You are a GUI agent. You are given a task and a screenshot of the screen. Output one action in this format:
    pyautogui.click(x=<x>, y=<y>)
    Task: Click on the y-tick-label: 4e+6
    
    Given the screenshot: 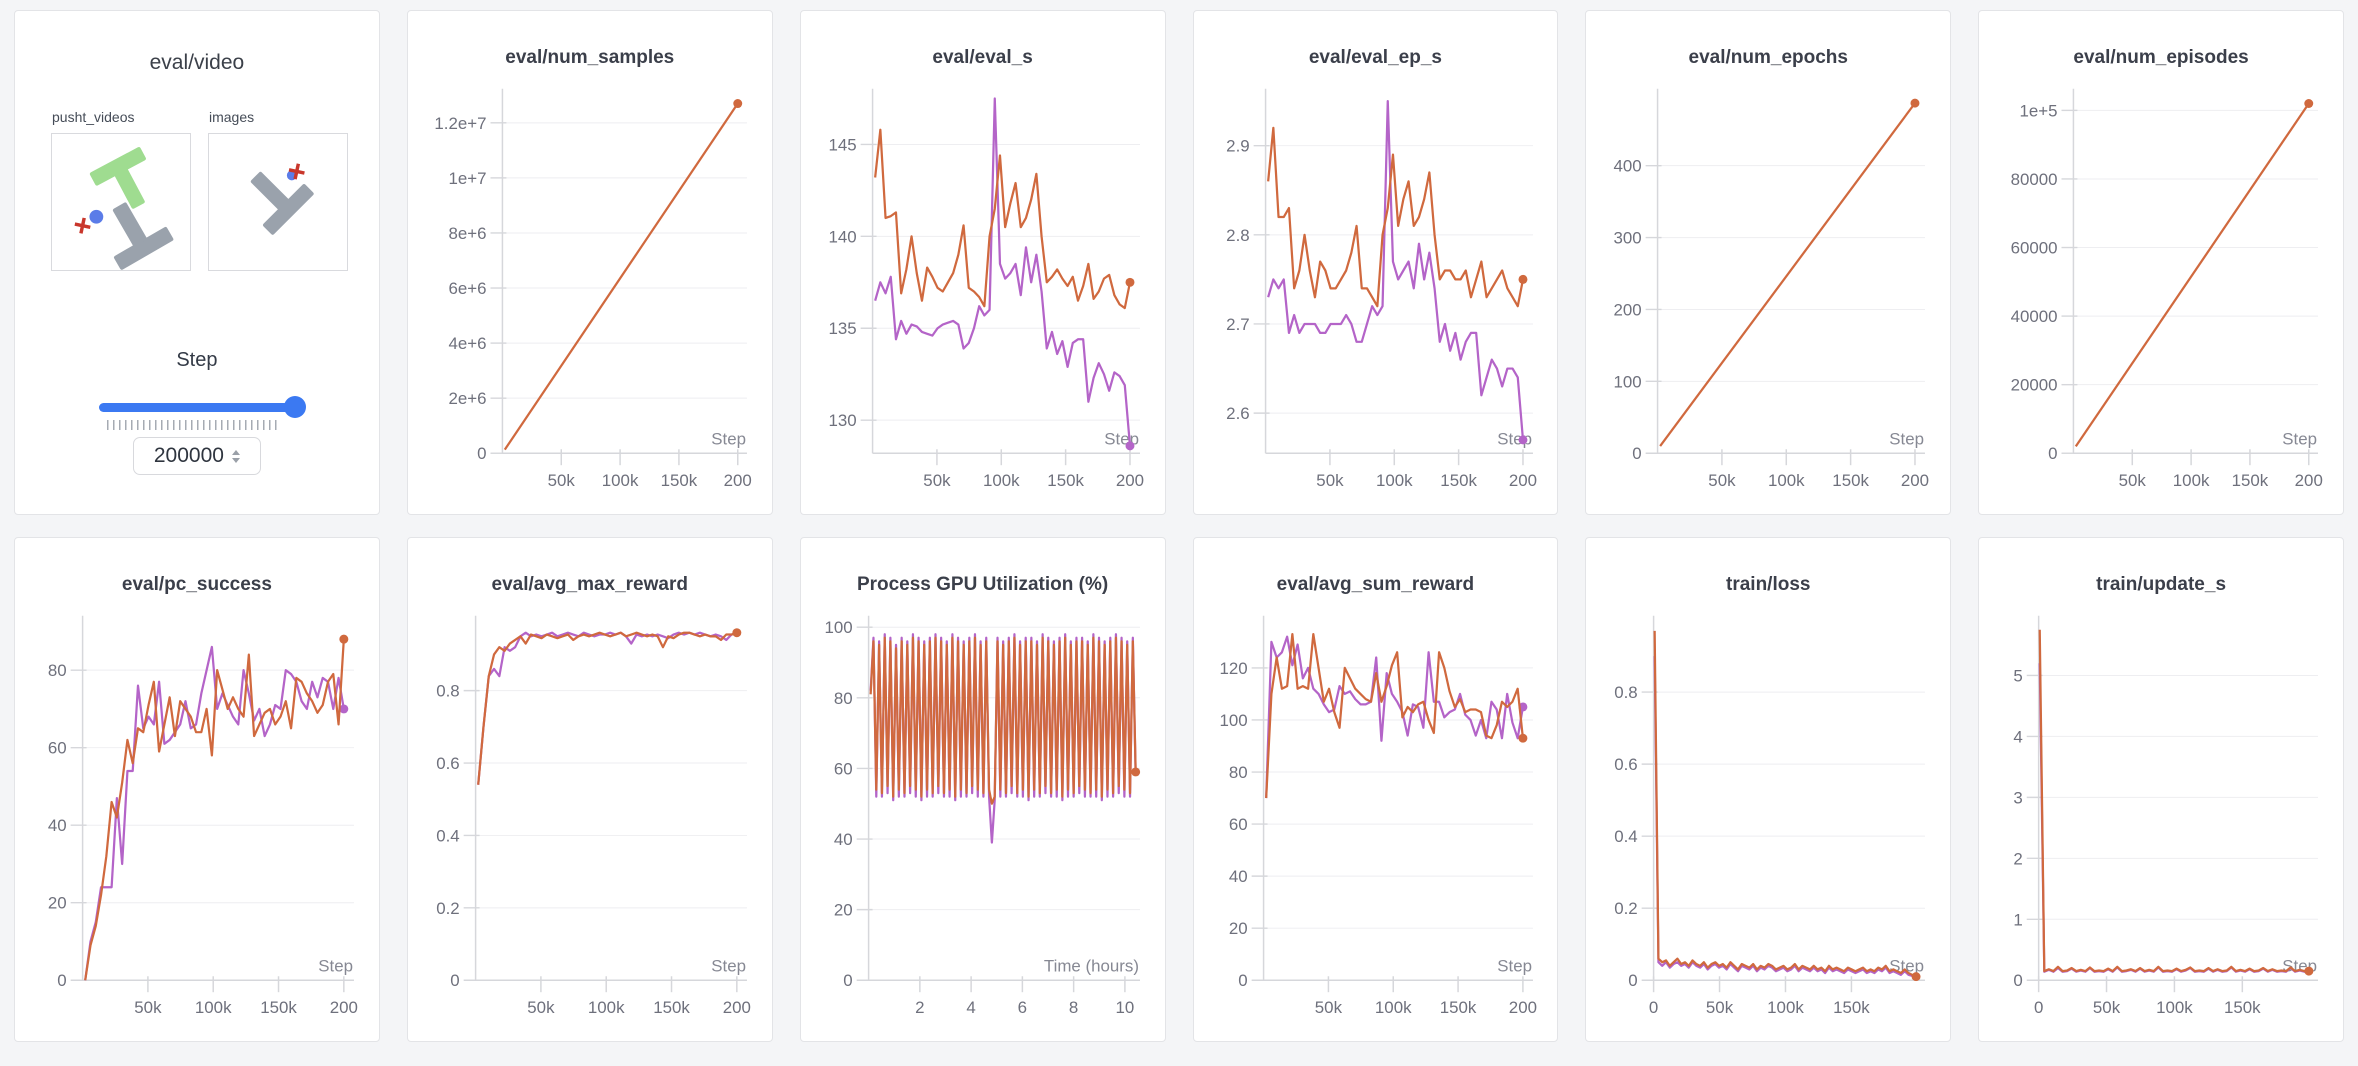 What is the action you would take?
    pyautogui.click(x=467, y=343)
    